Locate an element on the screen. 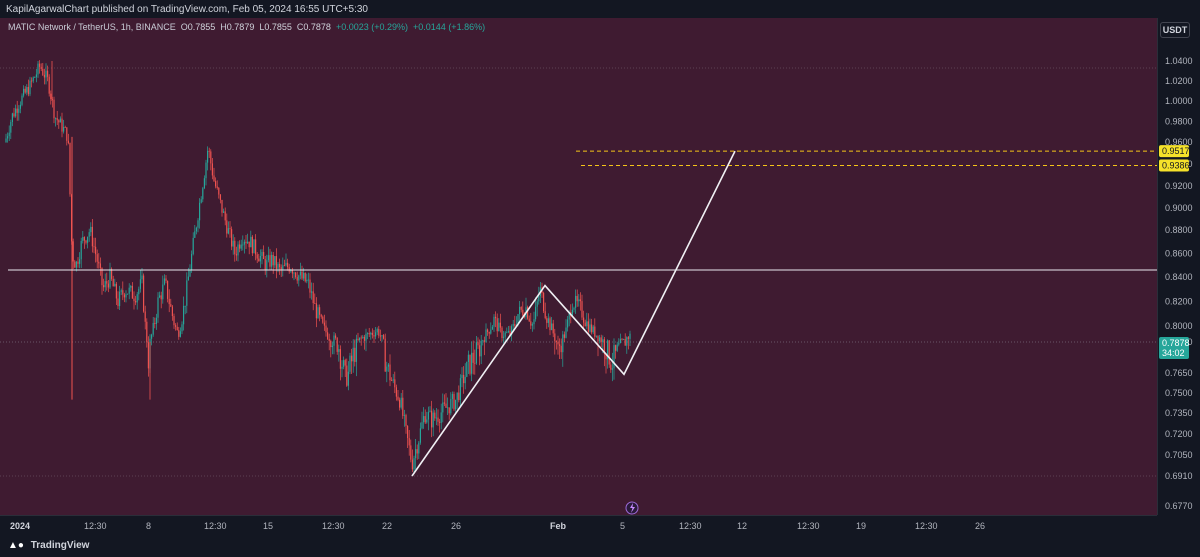 Image resolution: width=1200 pixels, height=557 pixels. x-tick-label: 12:30 is located at coordinates (95, 526).